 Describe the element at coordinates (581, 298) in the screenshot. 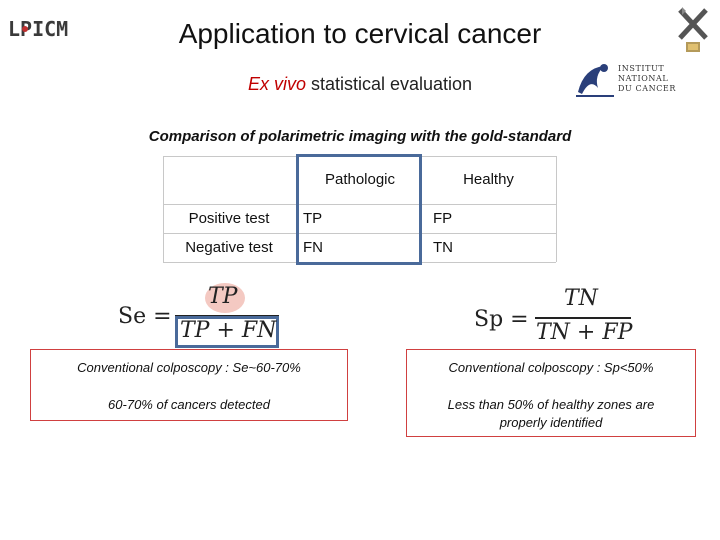

I see `sp-numerator: TN` at that location.